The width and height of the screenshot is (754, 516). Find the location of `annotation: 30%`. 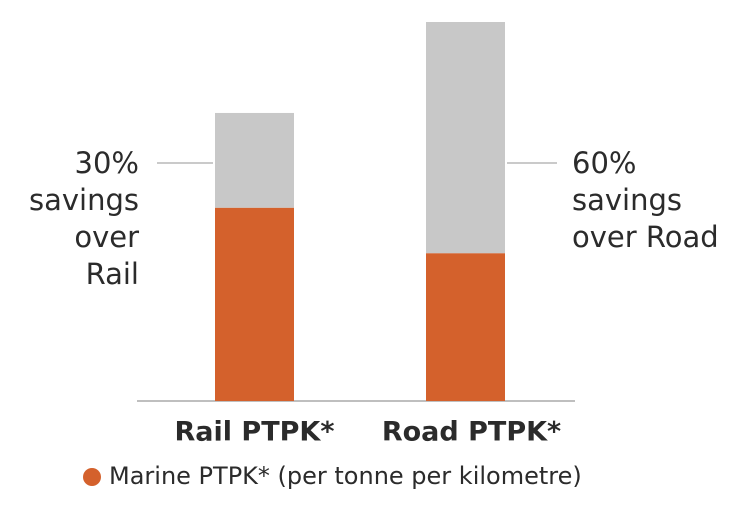

annotation: 30% is located at coordinates (107, 163).